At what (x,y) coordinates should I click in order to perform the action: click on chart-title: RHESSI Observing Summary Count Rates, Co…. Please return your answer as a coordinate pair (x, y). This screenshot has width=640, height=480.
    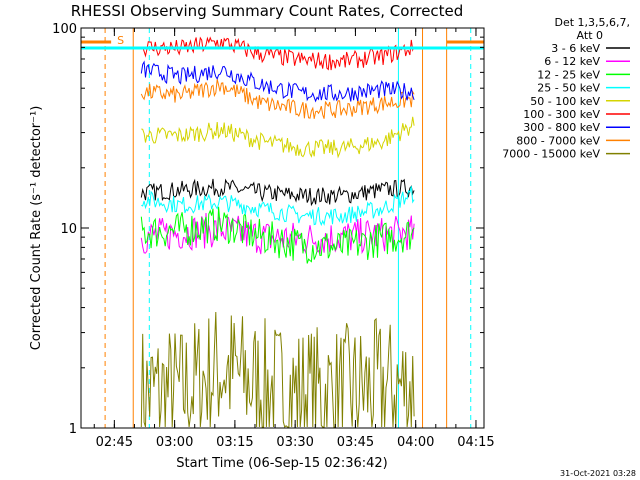
    Looking at the image, I should click on (267, 11).